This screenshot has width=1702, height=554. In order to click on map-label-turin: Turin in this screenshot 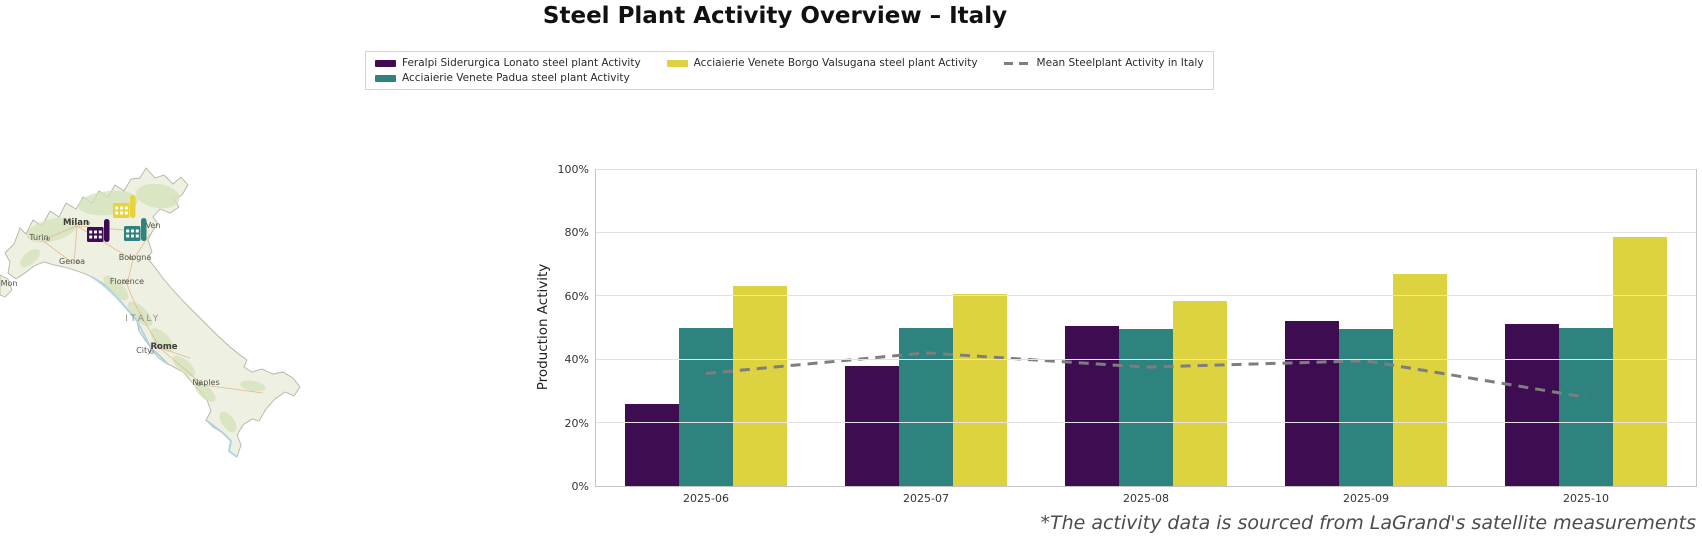, I will do `click(38, 237)`.